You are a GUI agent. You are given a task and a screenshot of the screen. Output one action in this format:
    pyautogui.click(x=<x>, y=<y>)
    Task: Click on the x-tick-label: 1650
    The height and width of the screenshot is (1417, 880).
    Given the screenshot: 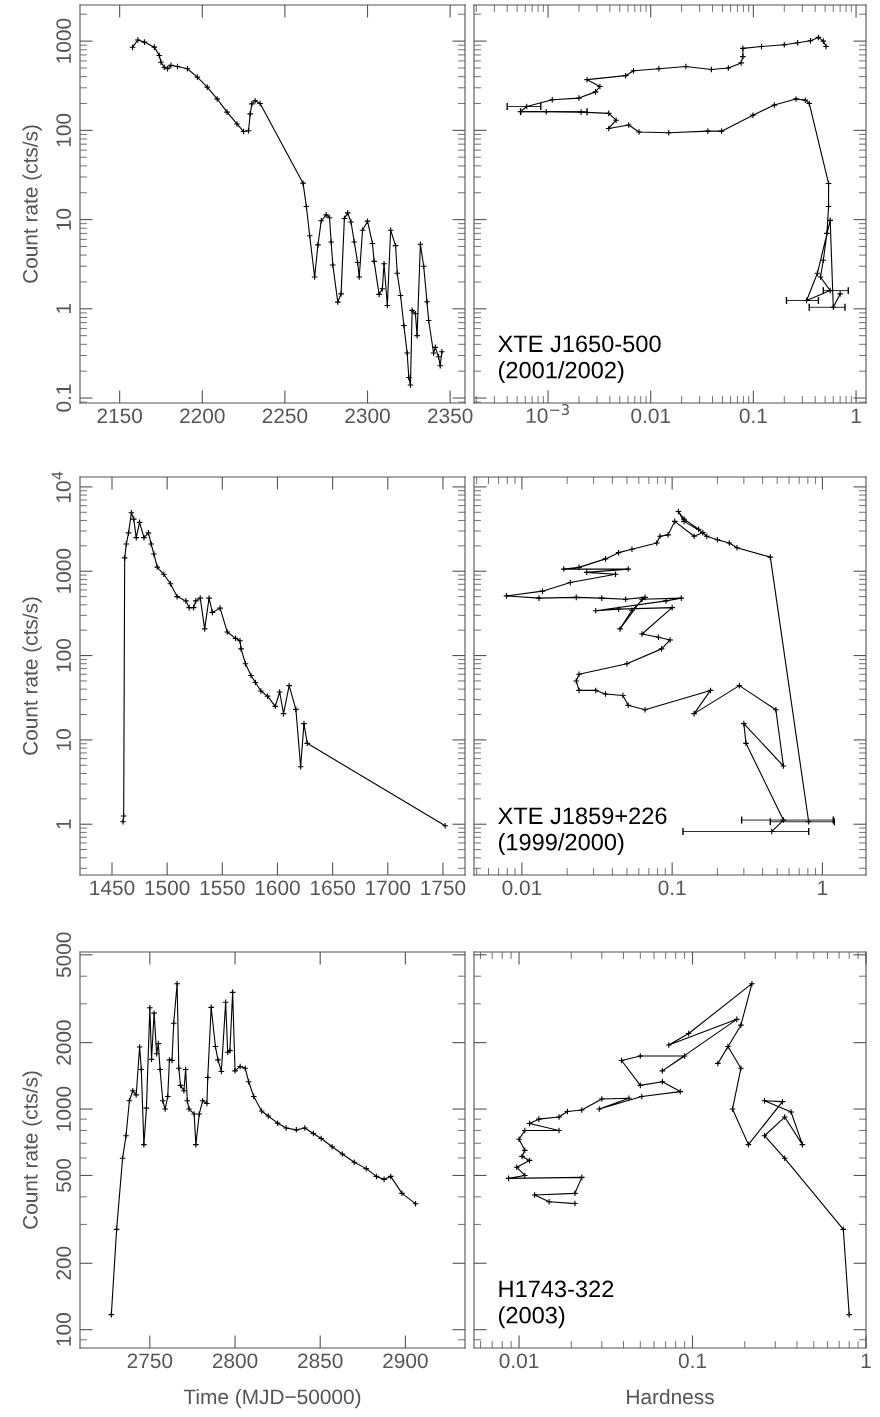 What is the action you would take?
    pyautogui.click(x=333, y=888)
    